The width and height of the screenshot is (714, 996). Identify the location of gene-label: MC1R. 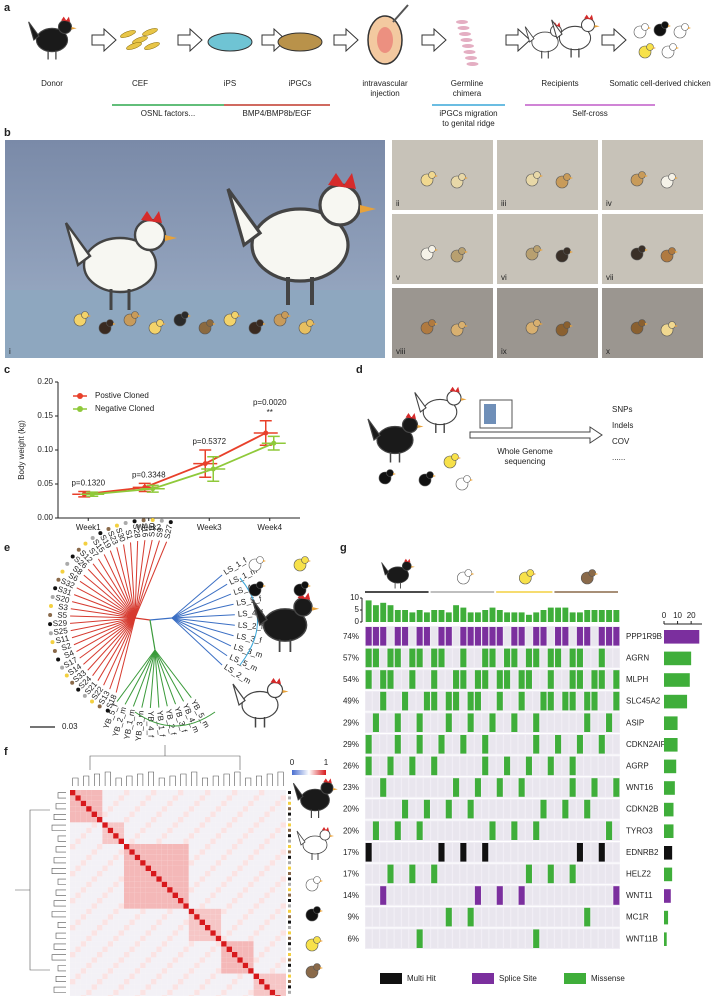
(637, 917).